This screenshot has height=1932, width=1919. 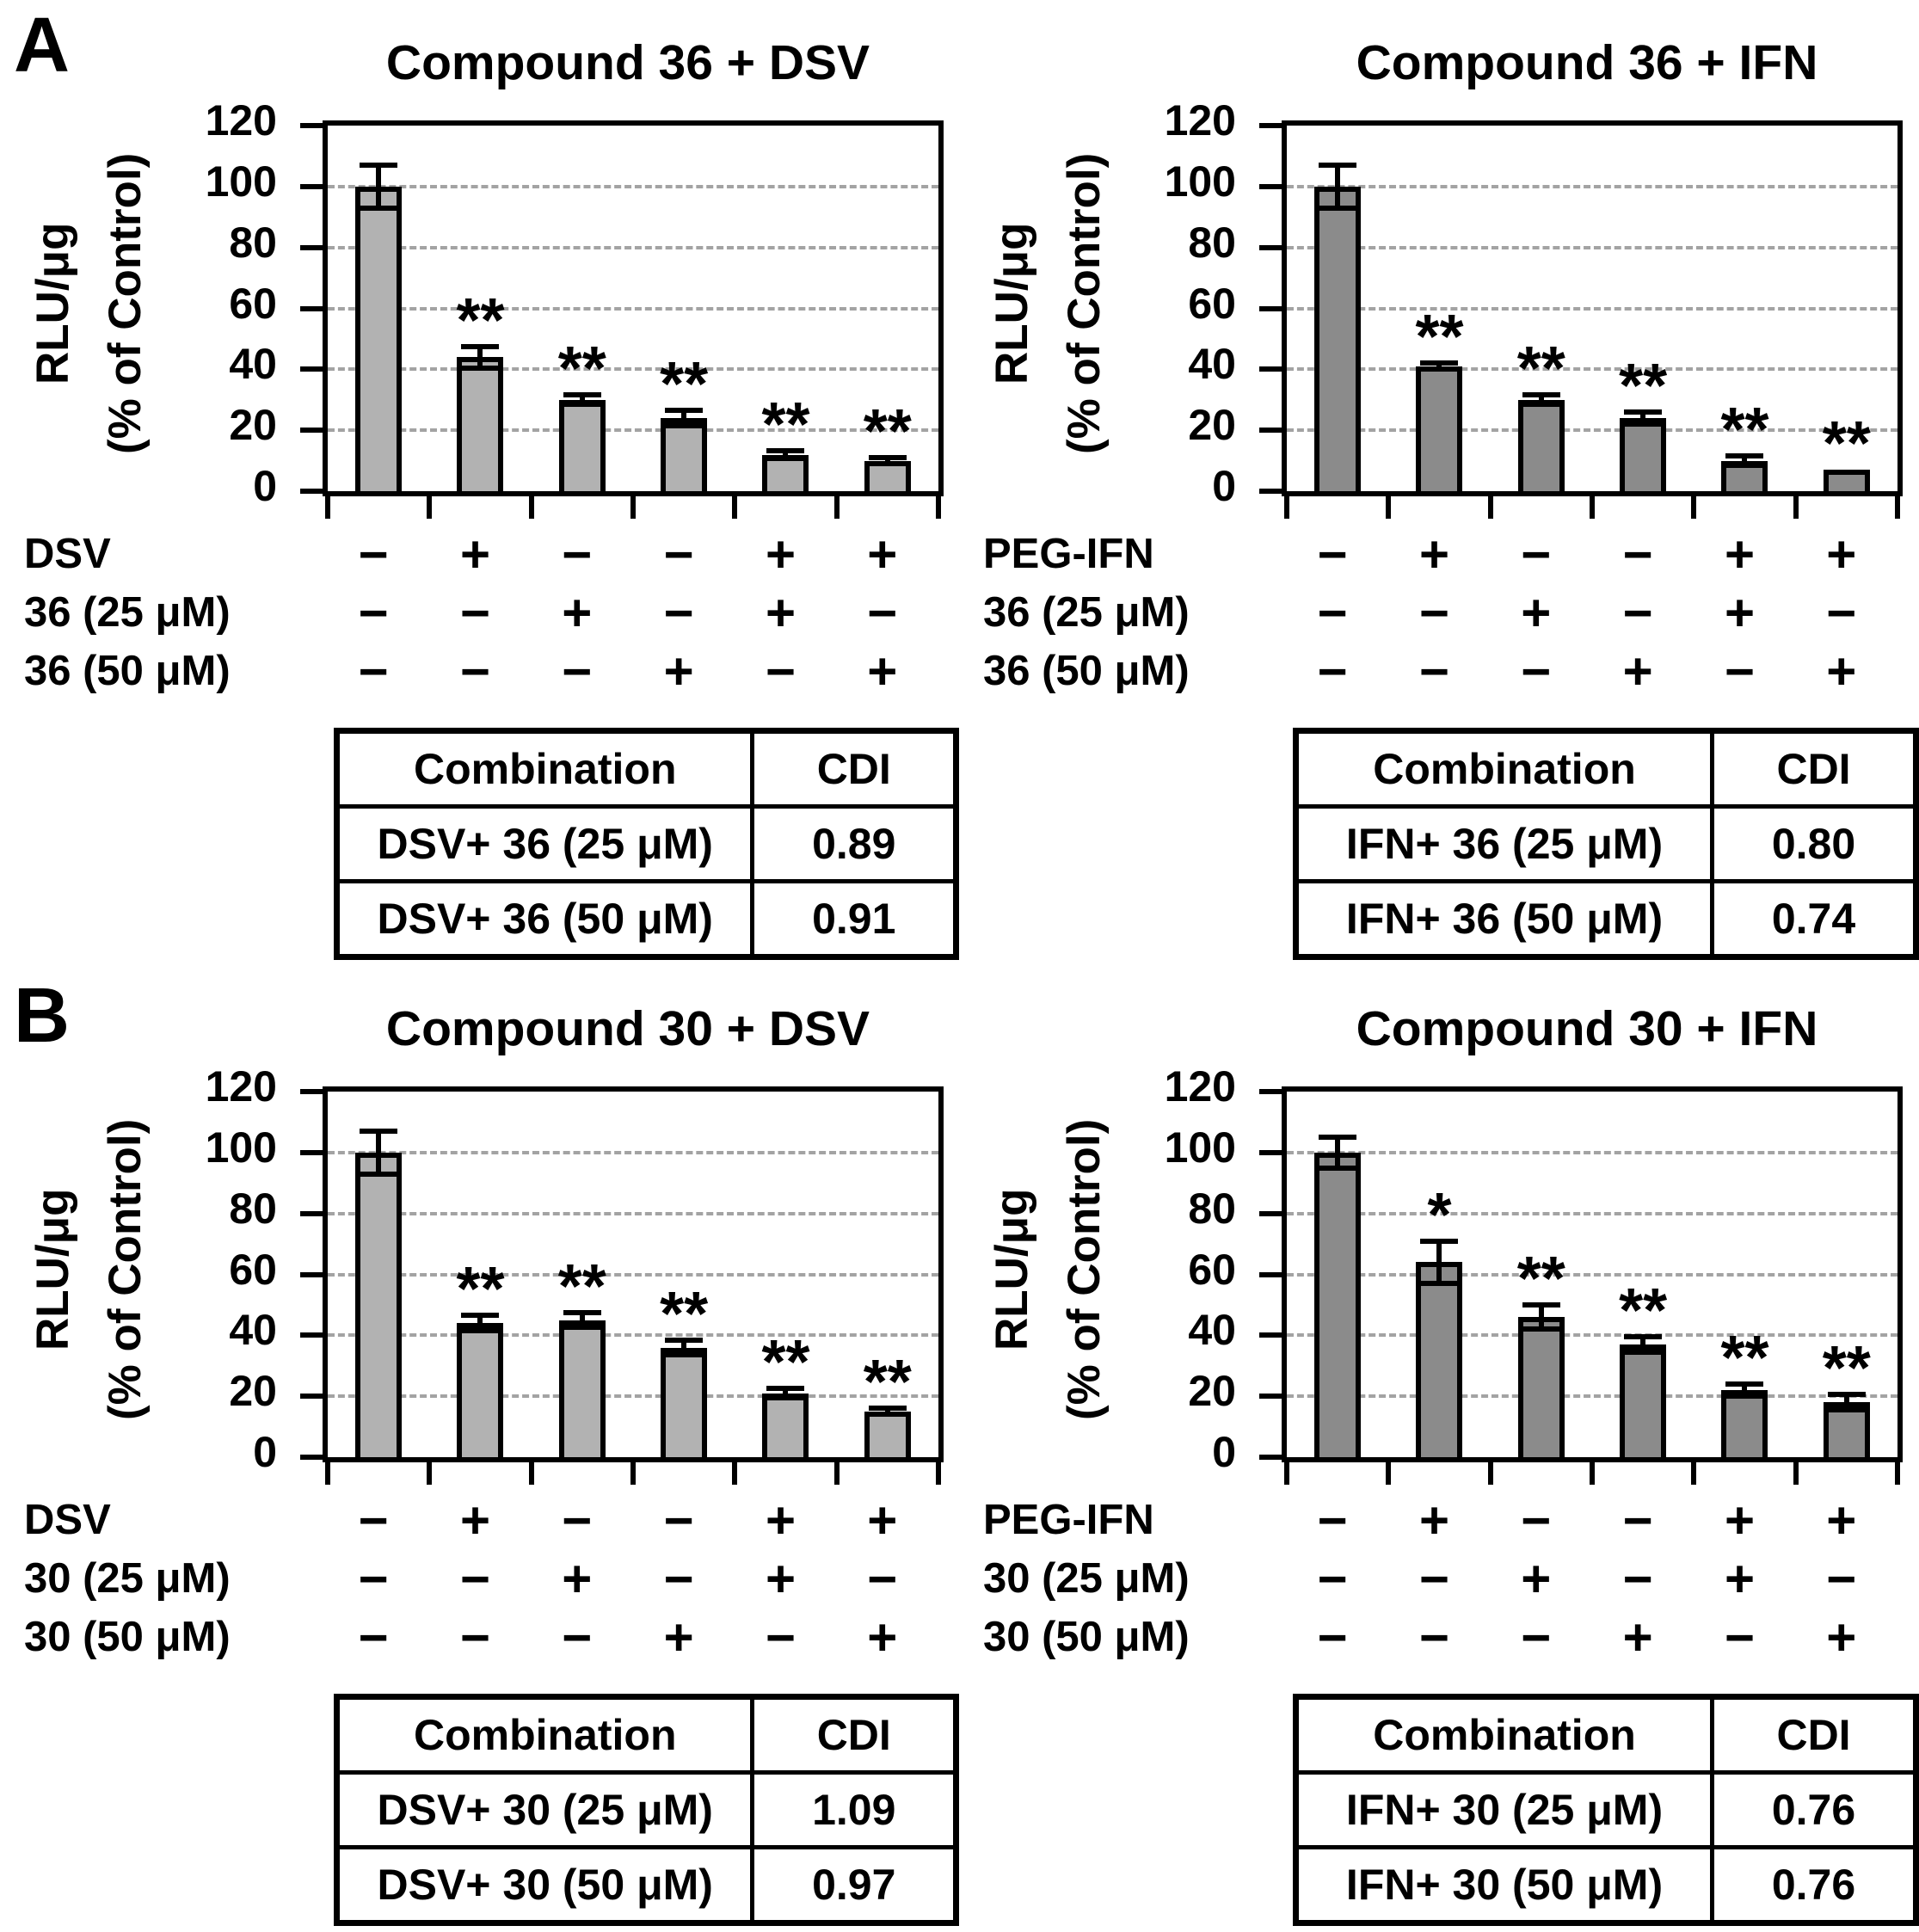 I want to click on cdi-row: DSV+ 30 (25 μM) 1.09, so click(x=646, y=1810).